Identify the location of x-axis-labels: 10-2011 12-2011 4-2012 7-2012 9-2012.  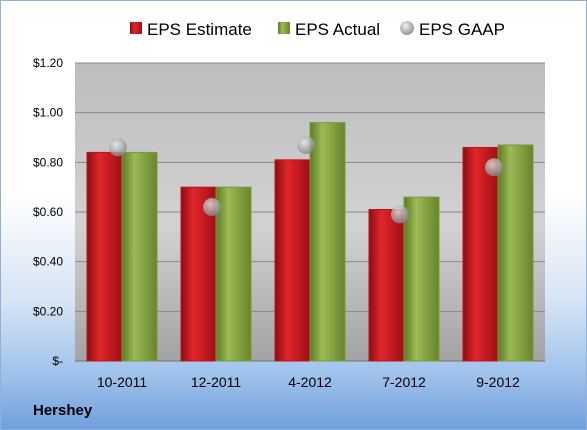
(308, 382).